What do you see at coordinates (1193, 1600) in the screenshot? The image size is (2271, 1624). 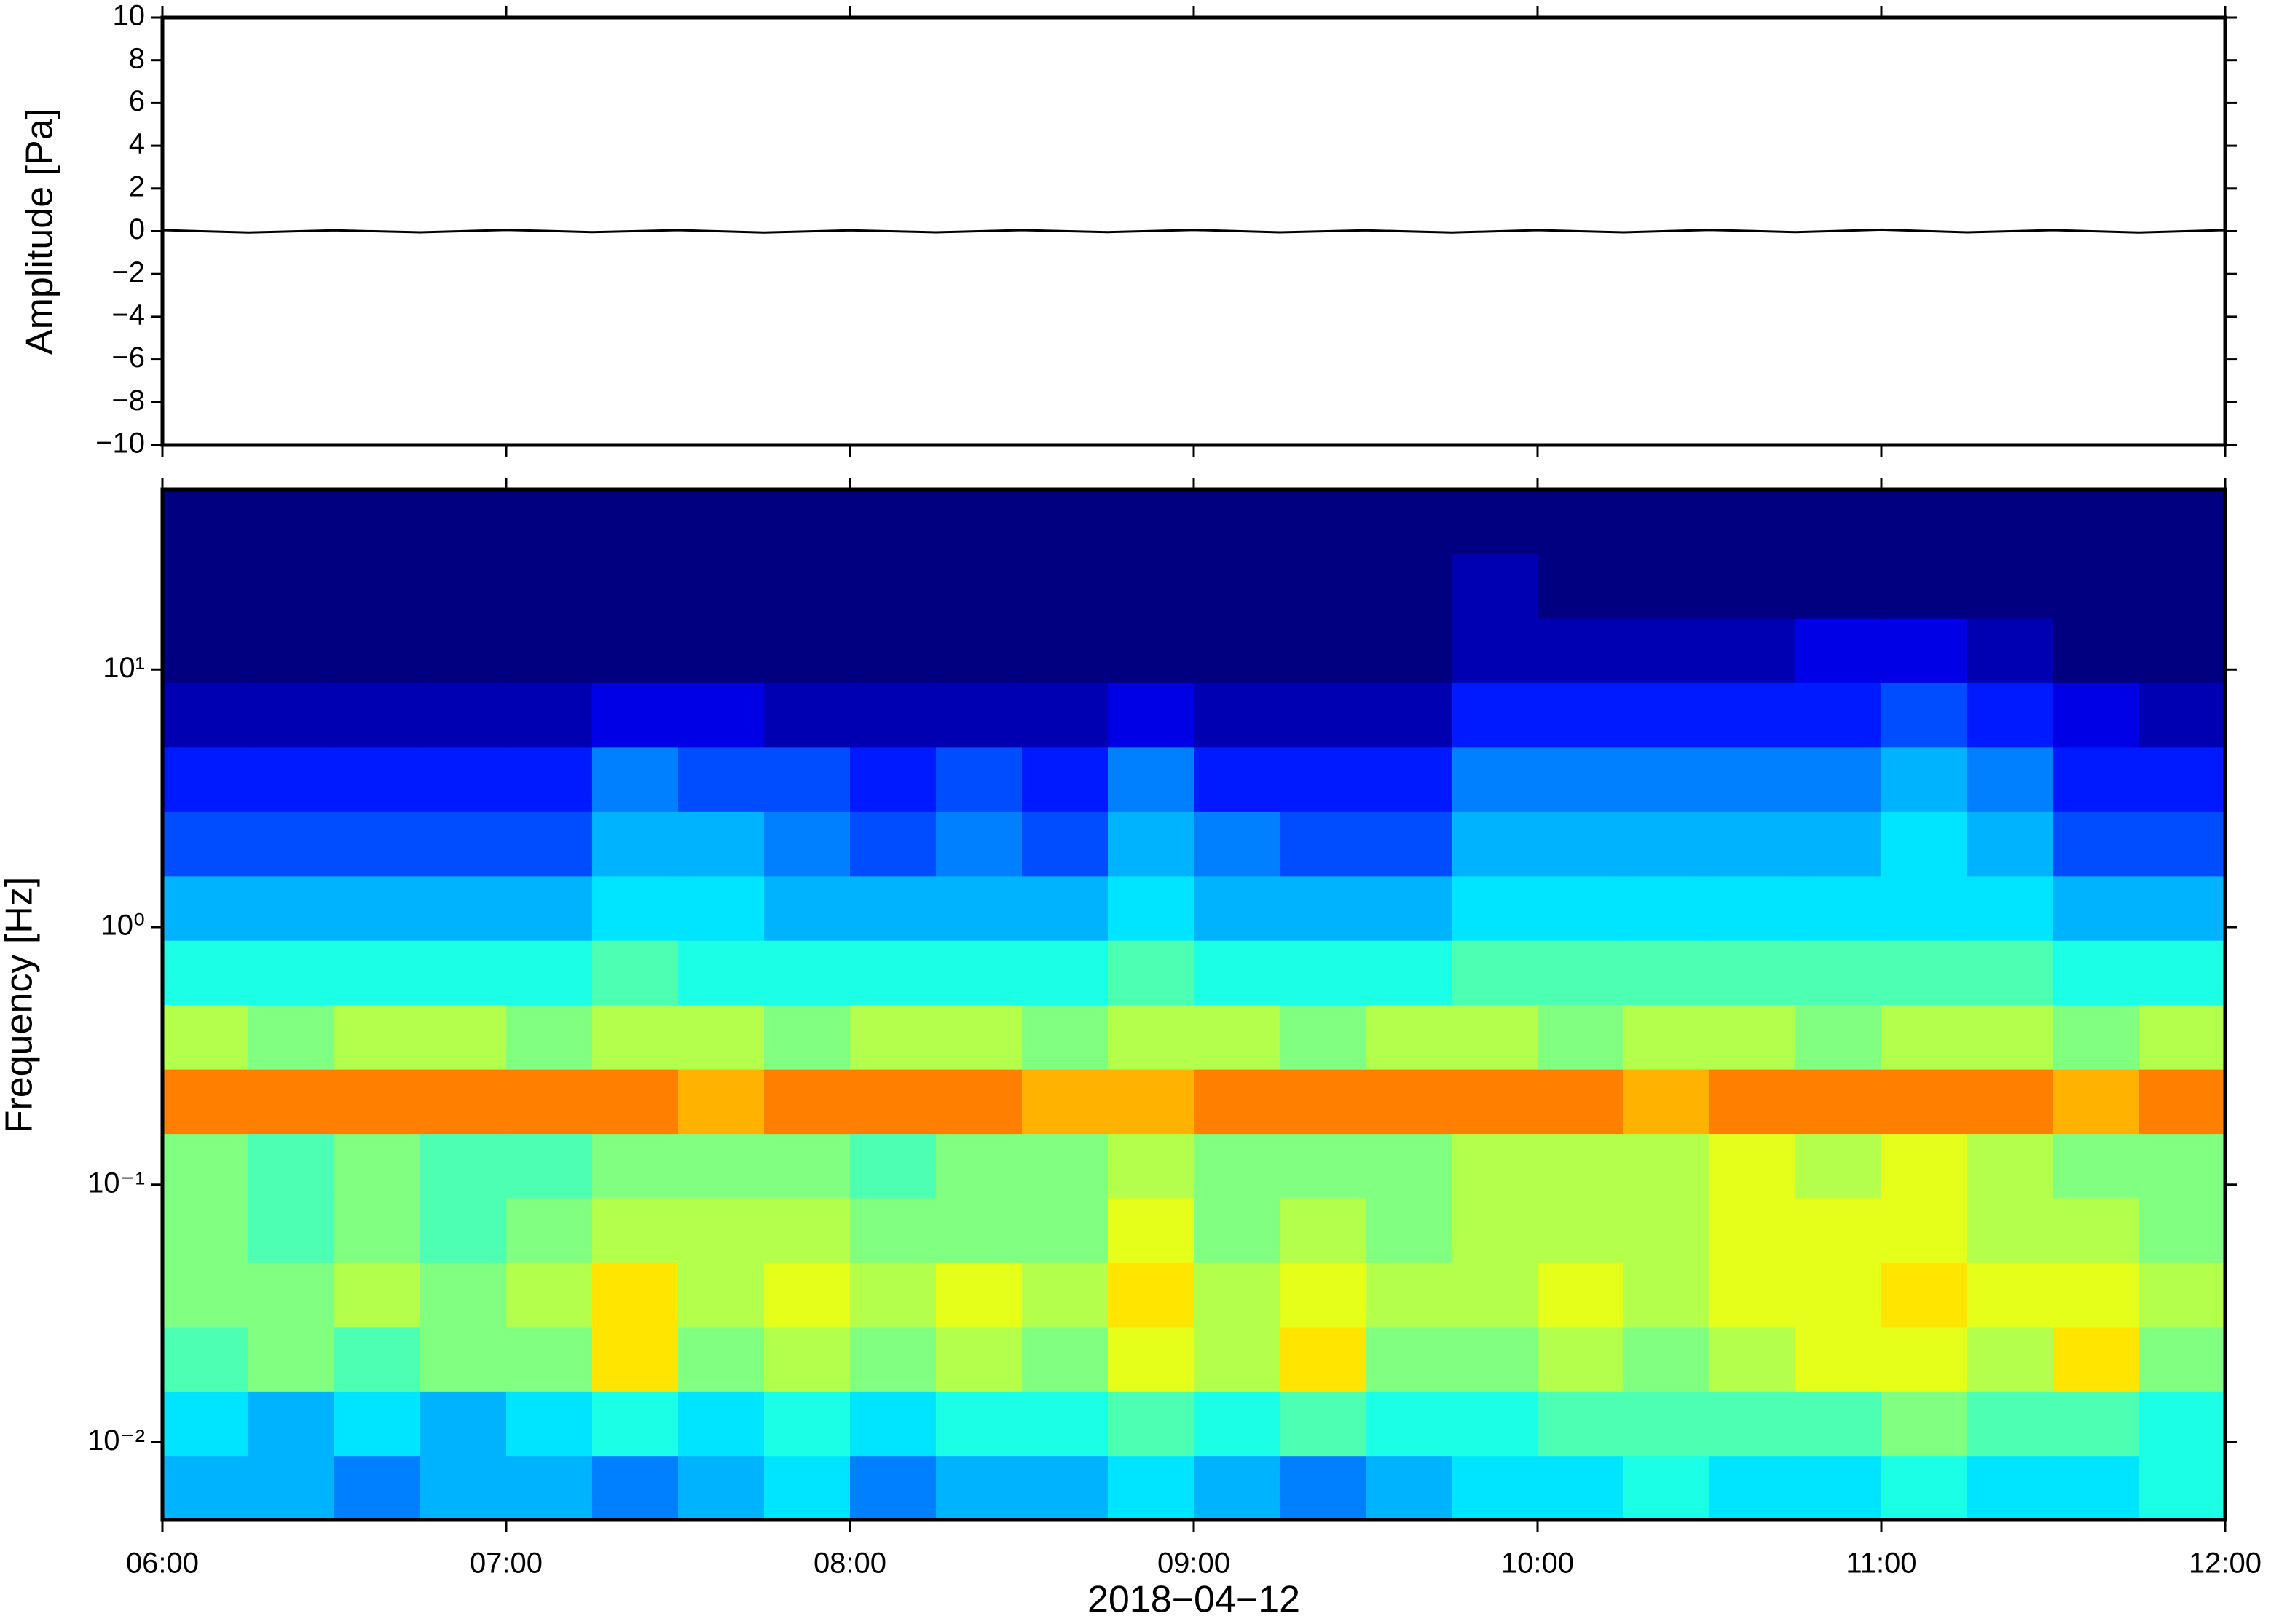 I see `x-axis-label: 2018−04−12` at bounding box center [1193, 1600].